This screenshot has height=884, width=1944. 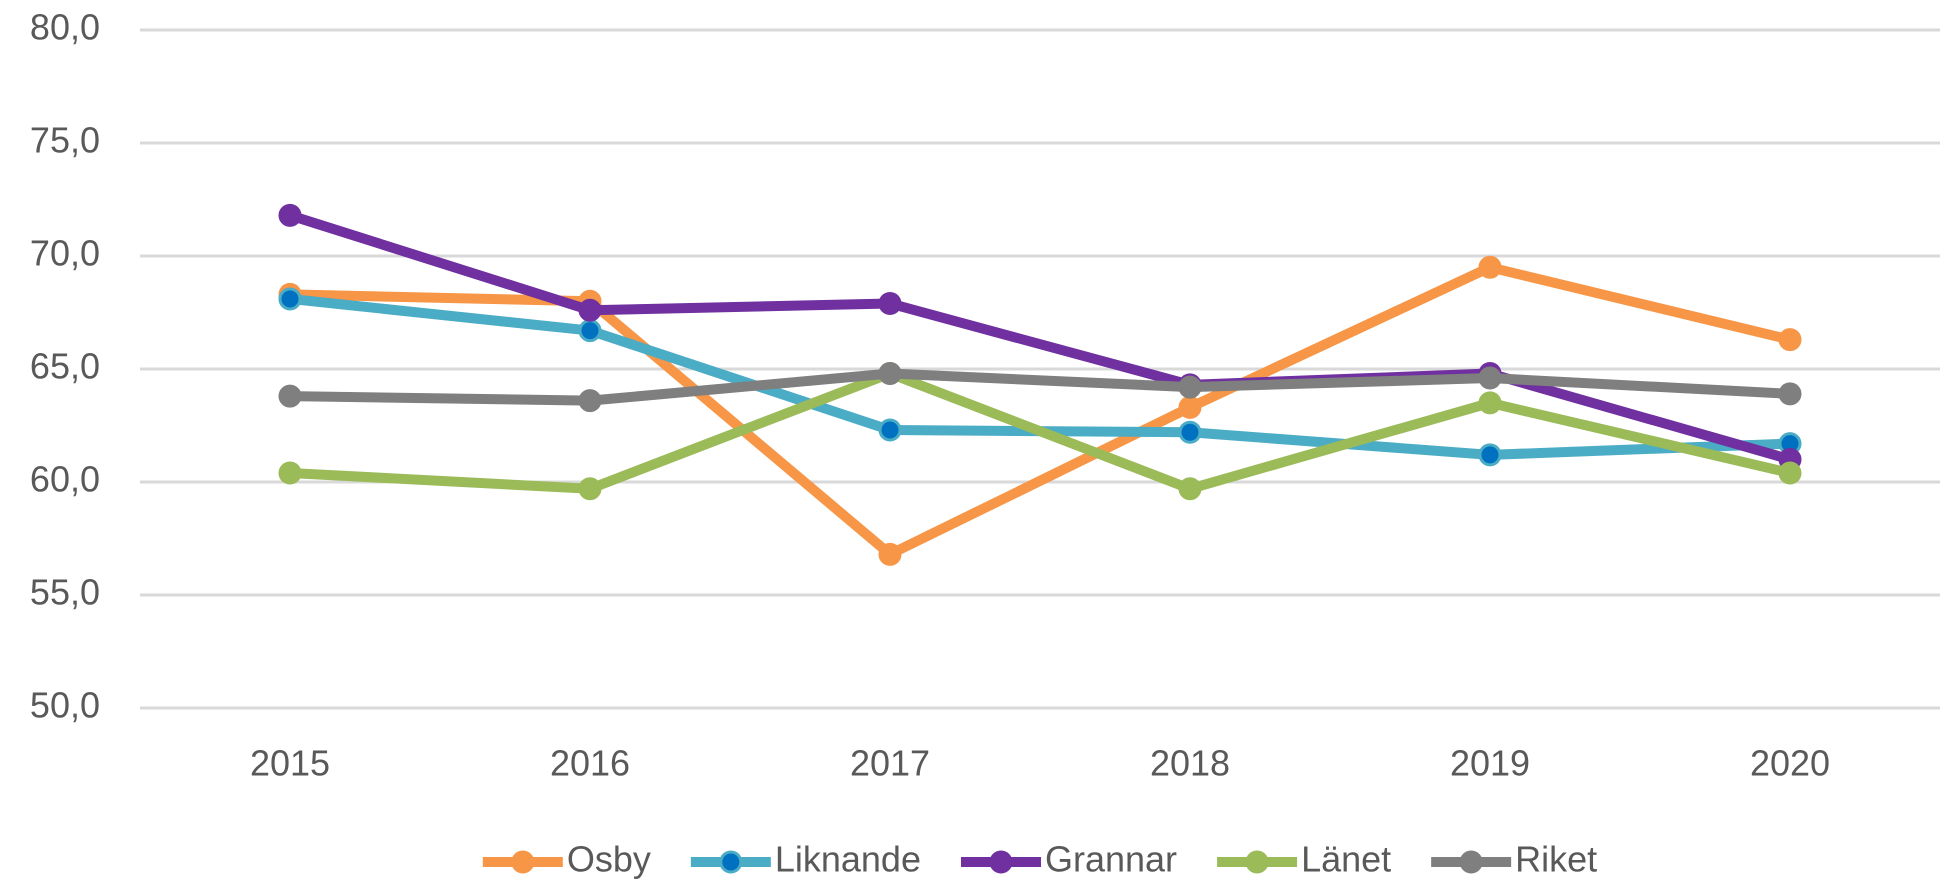 I want to click on x-tick-label: 2019, so click(x=1490, y=763).